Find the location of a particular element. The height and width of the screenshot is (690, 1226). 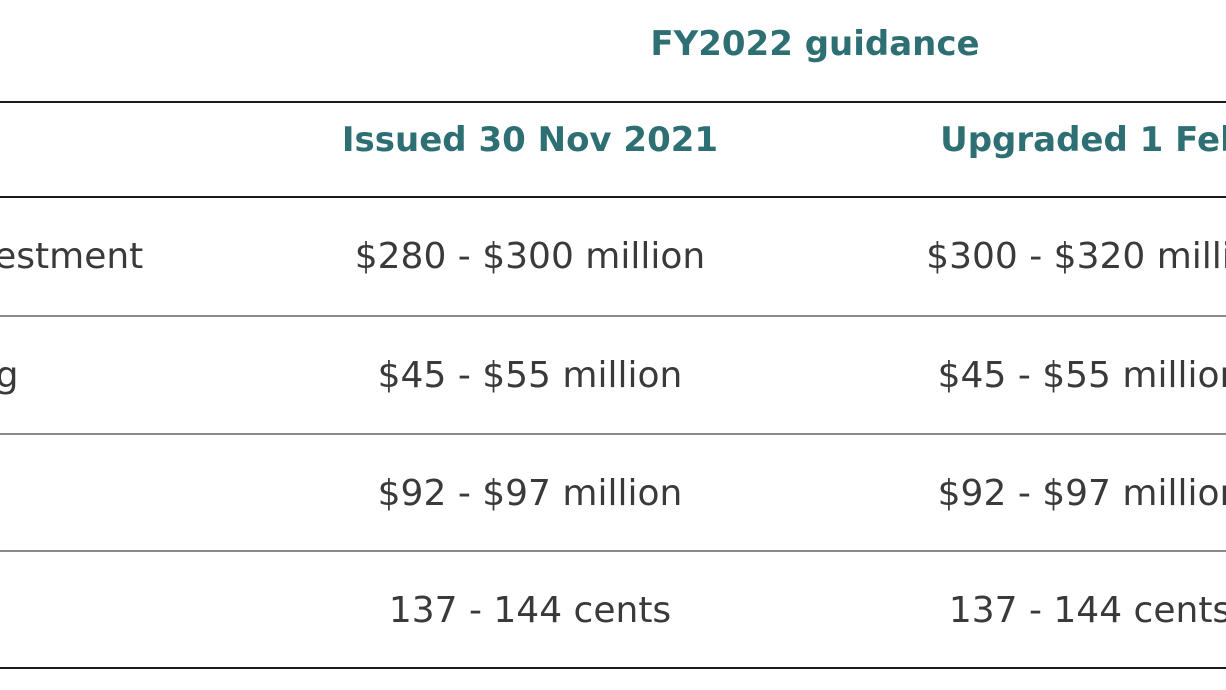

row-label is located at coordinates (120, 493).